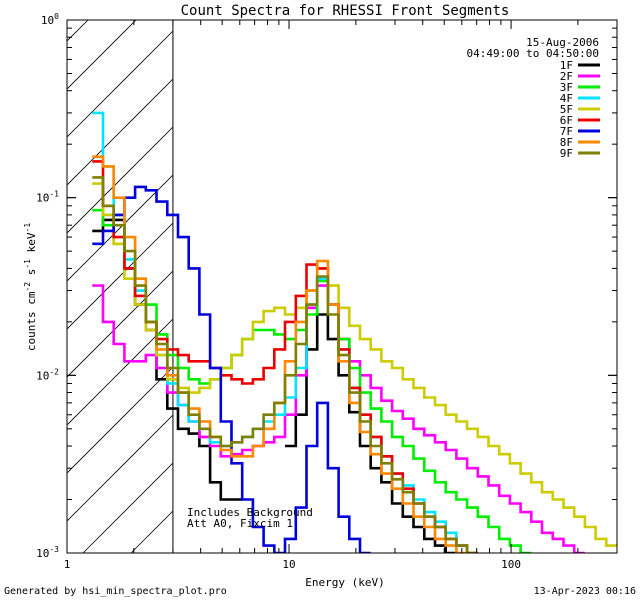  What do you see at coordinates (533, 53) in the screenshot?
I see `time-range-label: 04:49:00 to 04:50:00` at bounding box center [533, 53].